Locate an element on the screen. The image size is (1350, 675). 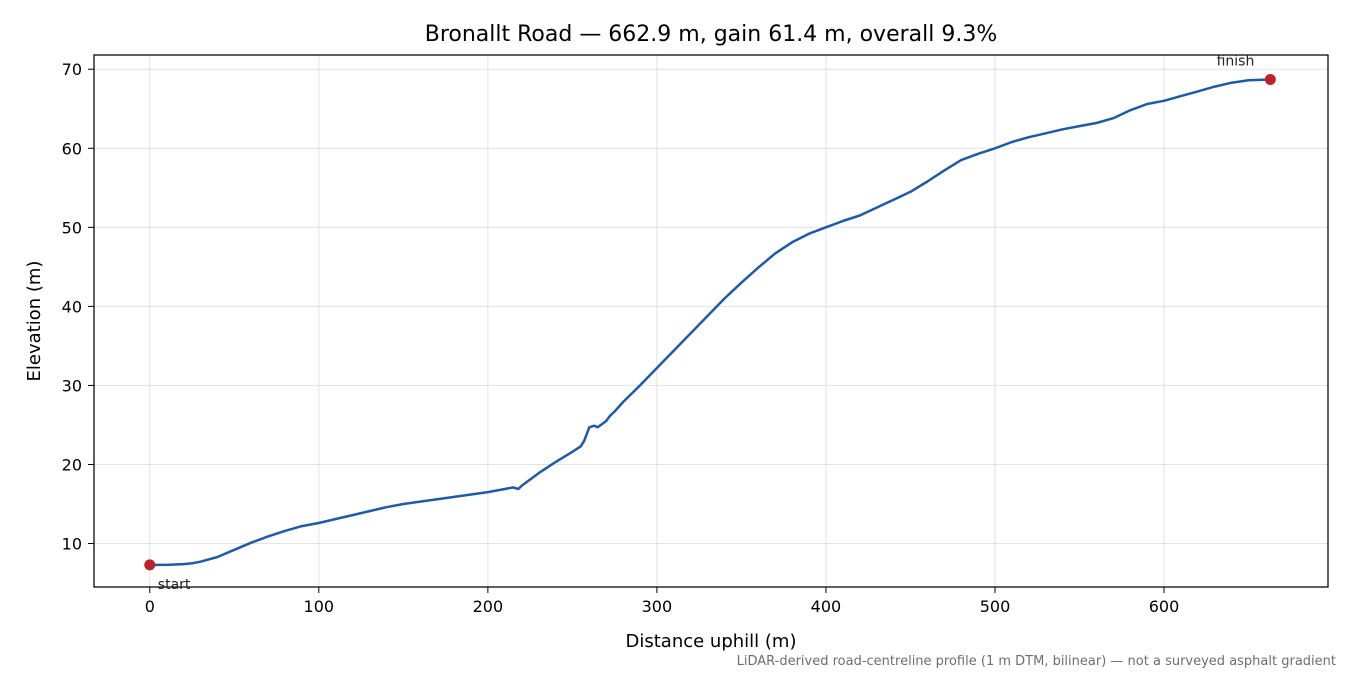
y-tick-label: 70 is located at coordinates (72, 69).